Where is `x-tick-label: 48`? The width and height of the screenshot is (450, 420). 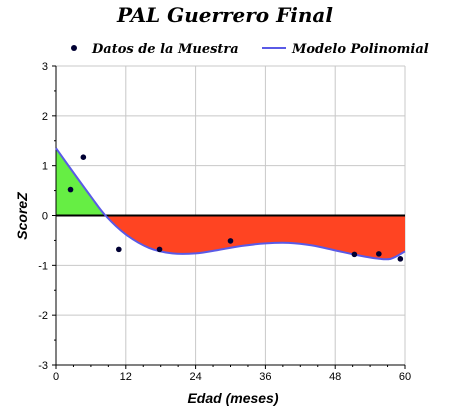
x-tick-label: 48 is located at coordinates (335, 377).